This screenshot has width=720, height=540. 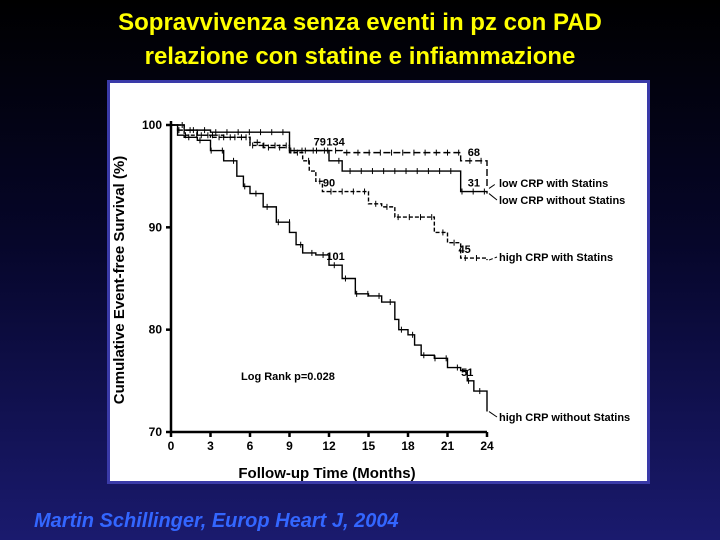 I want to click on x-tick-label: 15, so click(x=369, y=446).